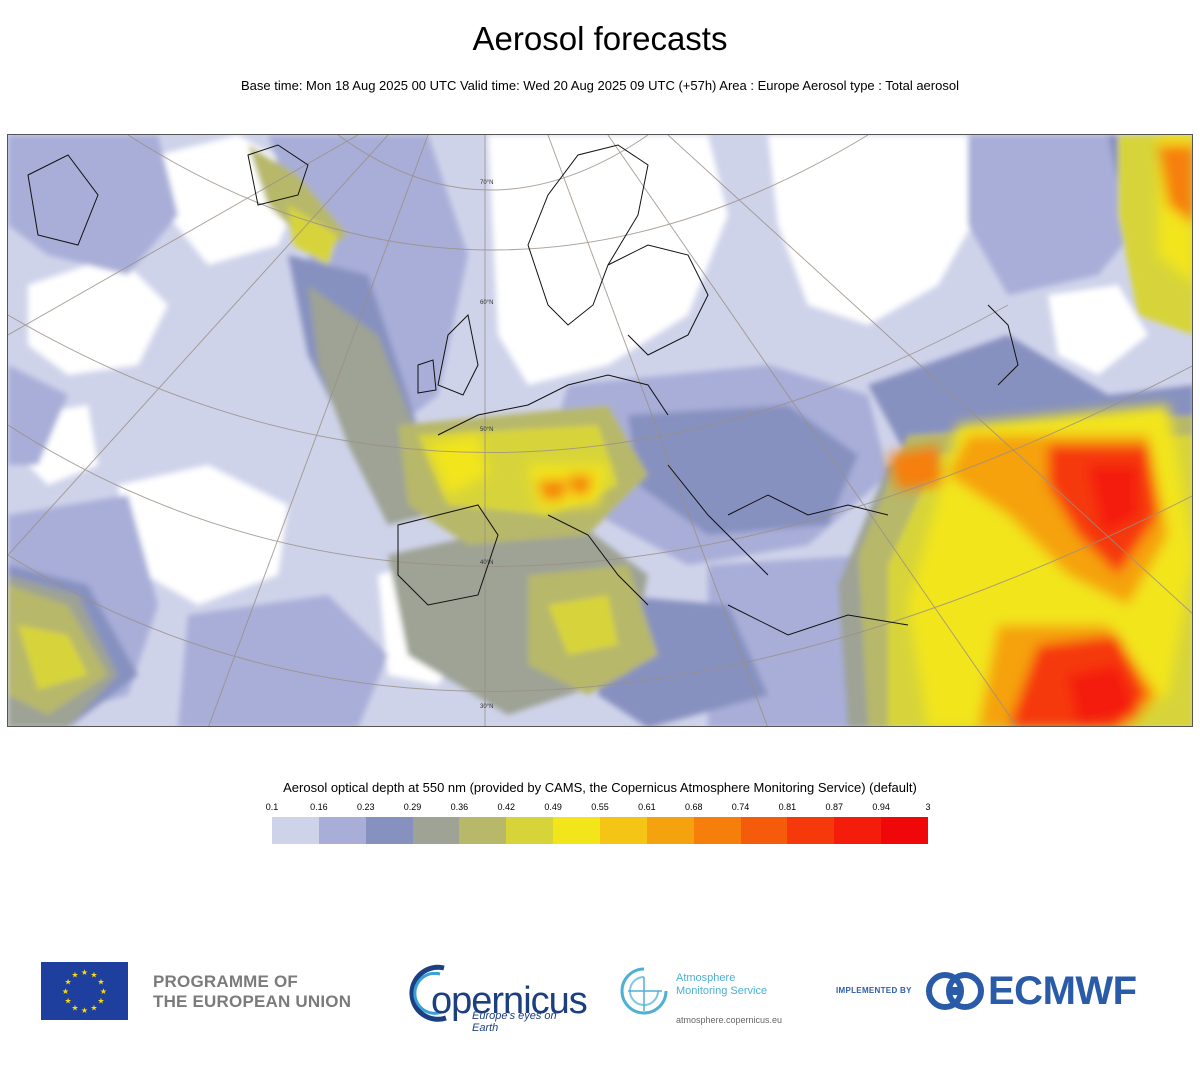  I want to click on lat-label-60: 60°N, so click(486, 303).